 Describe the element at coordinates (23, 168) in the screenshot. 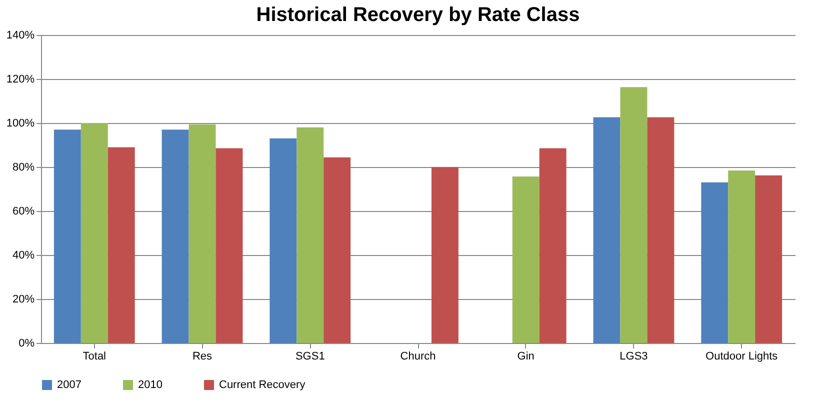

I see `y-tick-label: 80%` at that location.